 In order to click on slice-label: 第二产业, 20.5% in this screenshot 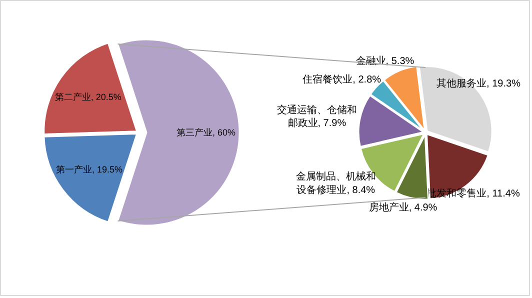, I will do `click(88, 97)`.